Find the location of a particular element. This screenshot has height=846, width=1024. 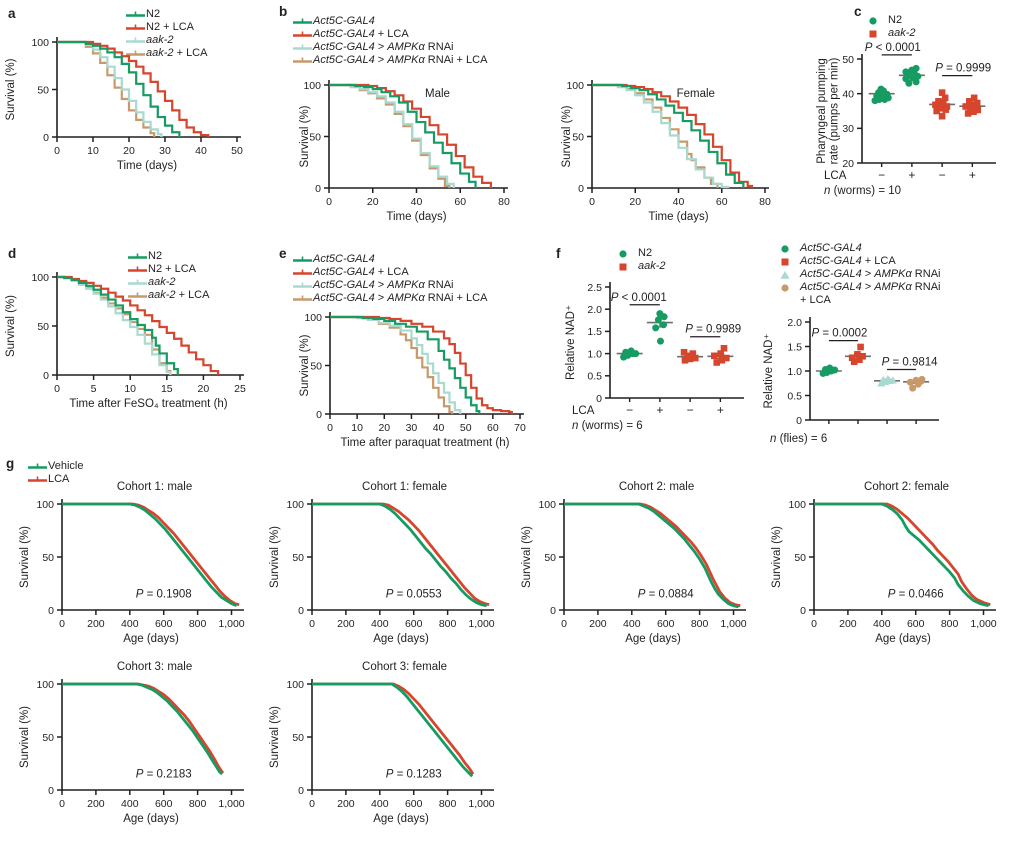

survival-curve-vehicle is located at coordinates (651, 555).